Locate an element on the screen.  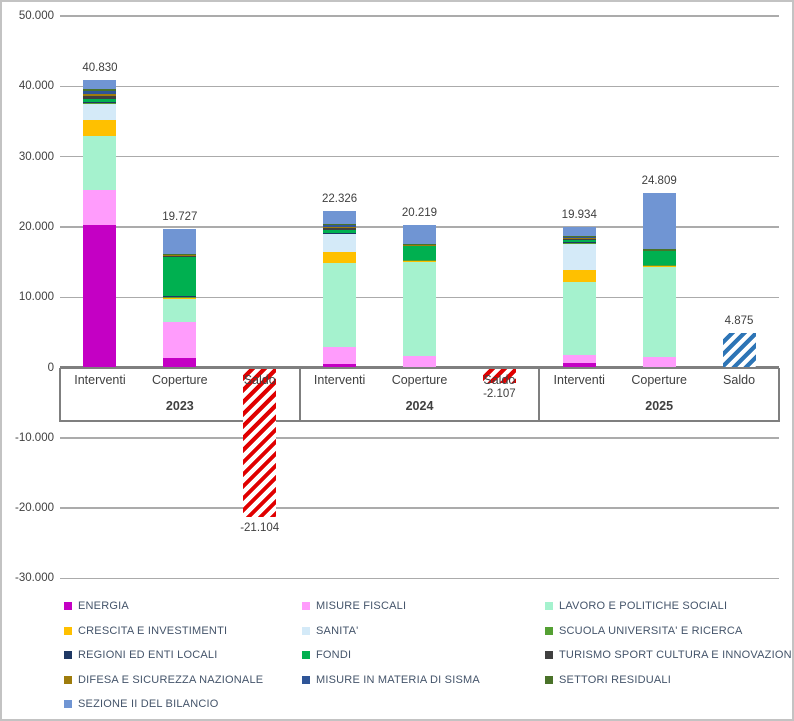
legend-item-misure-fiscali: MISURE FISCALI is located at coordinates (423, 606).